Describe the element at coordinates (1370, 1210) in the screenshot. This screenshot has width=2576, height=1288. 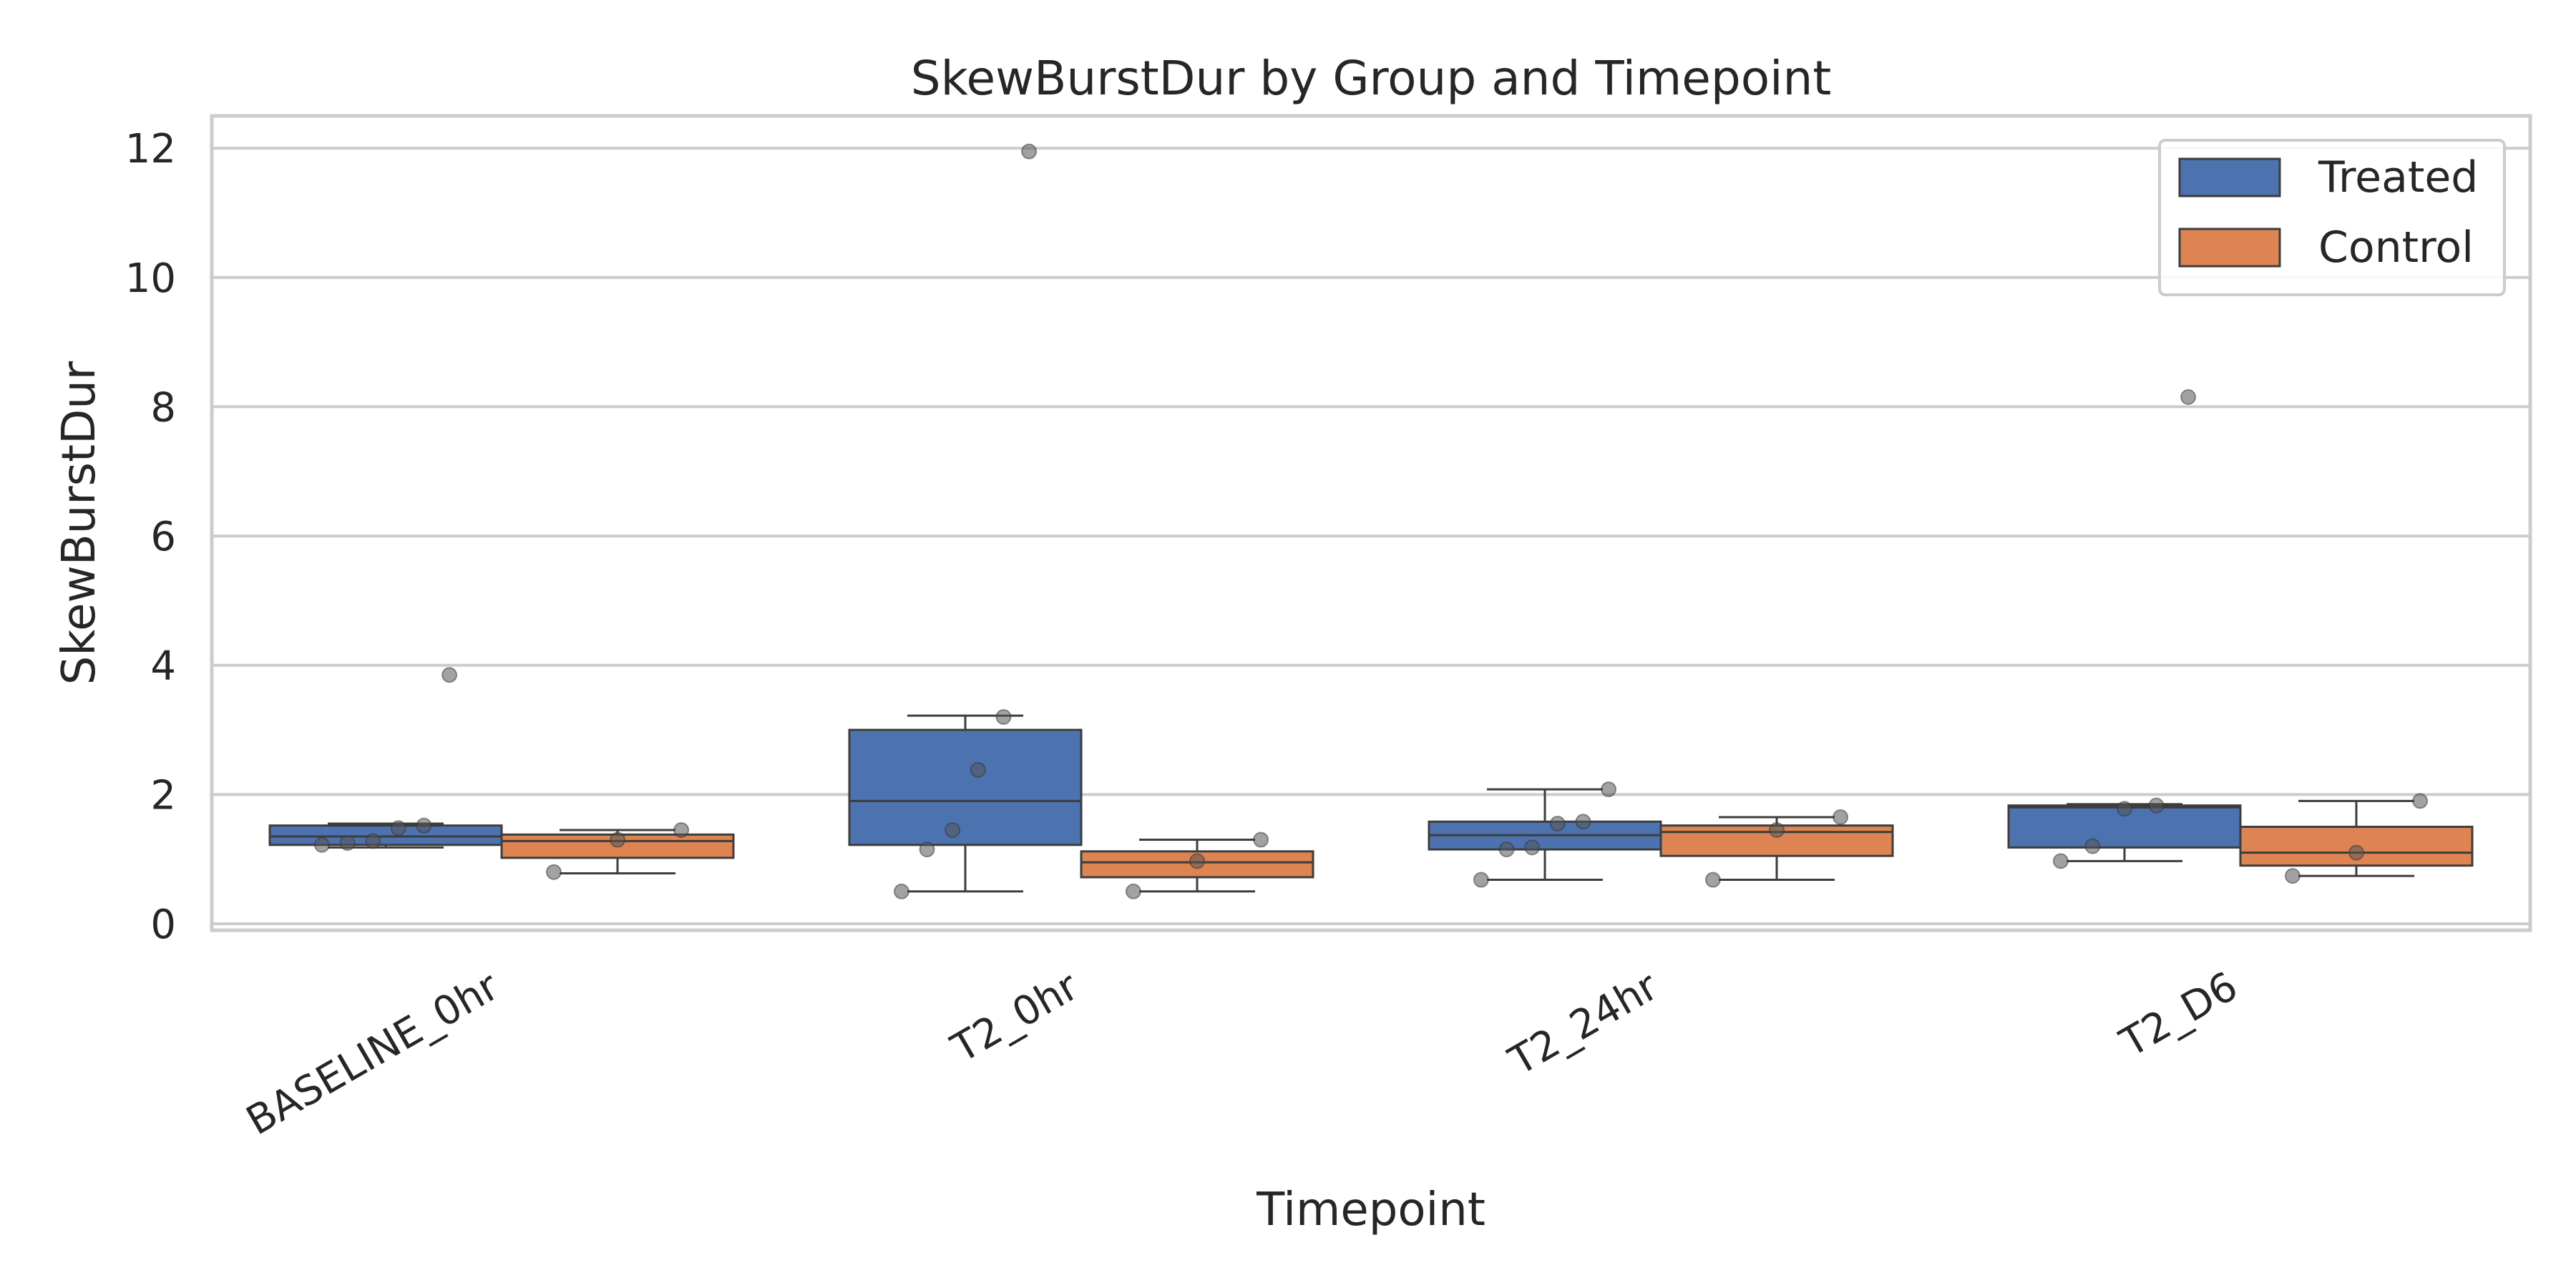
I see `x-axis-label: Timepoint` at that location.